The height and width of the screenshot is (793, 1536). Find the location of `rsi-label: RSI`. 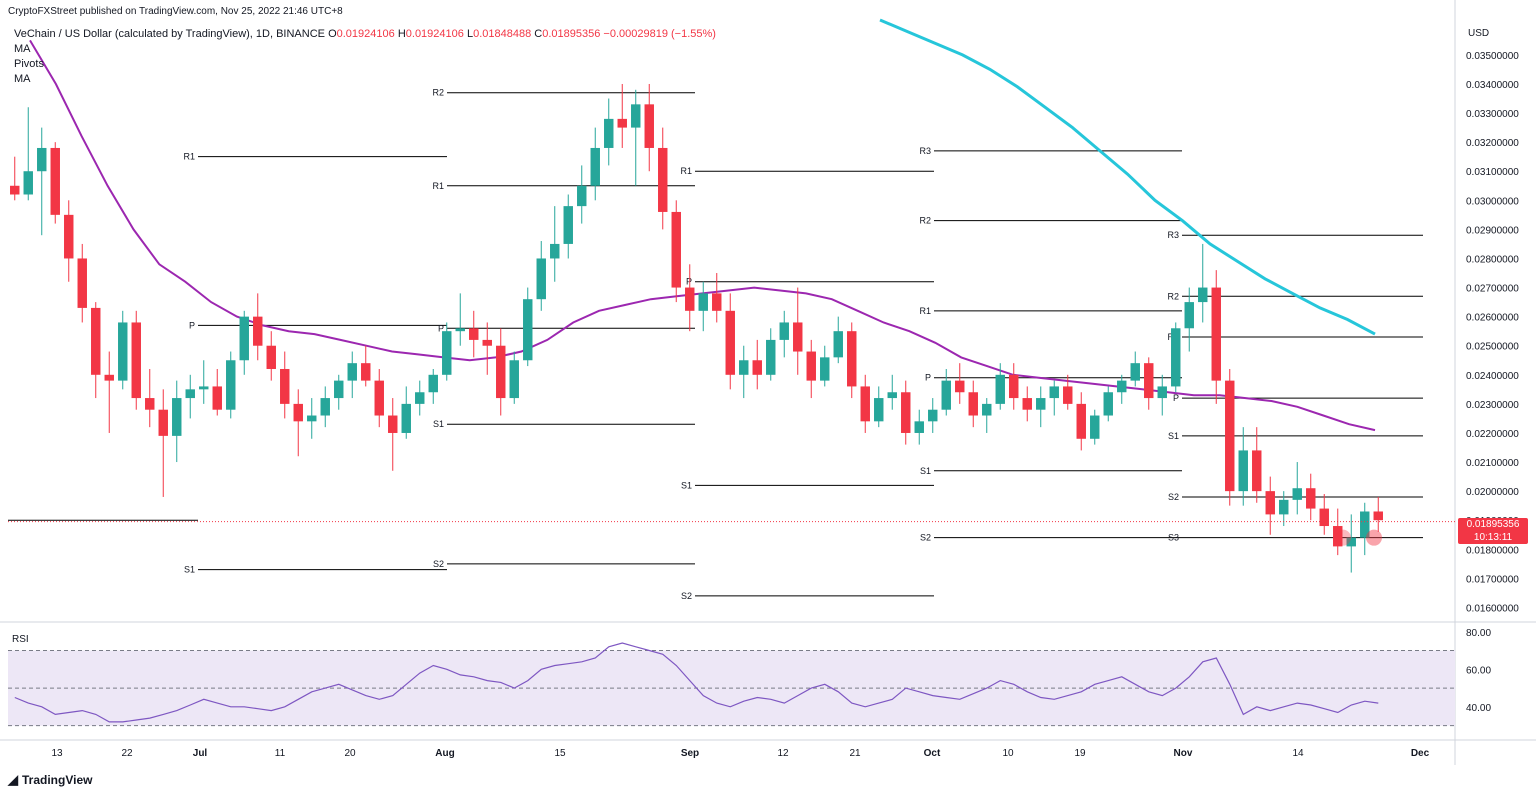

rsi-label: RSI is located at coordinates (20, 639).